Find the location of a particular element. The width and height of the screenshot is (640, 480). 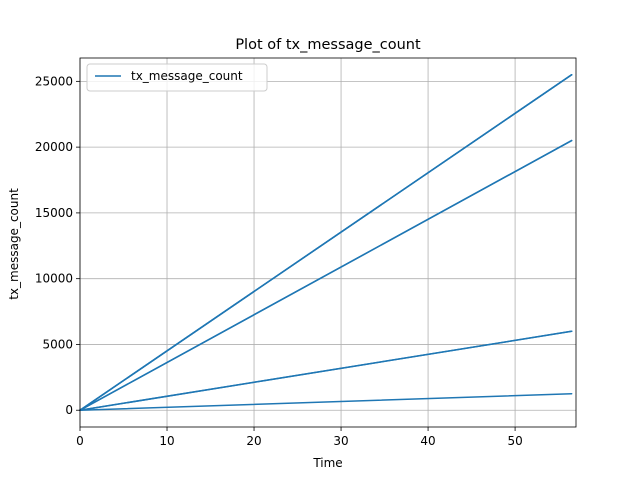

legend-box is located at coordinates (177, 77).